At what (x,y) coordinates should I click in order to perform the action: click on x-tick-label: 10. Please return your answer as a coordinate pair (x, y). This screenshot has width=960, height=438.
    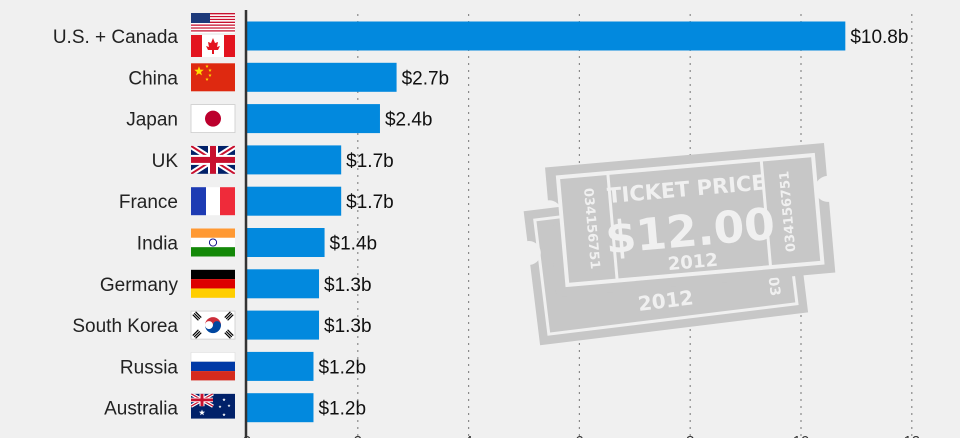
    Looking at the image, I should click on (801, 435).